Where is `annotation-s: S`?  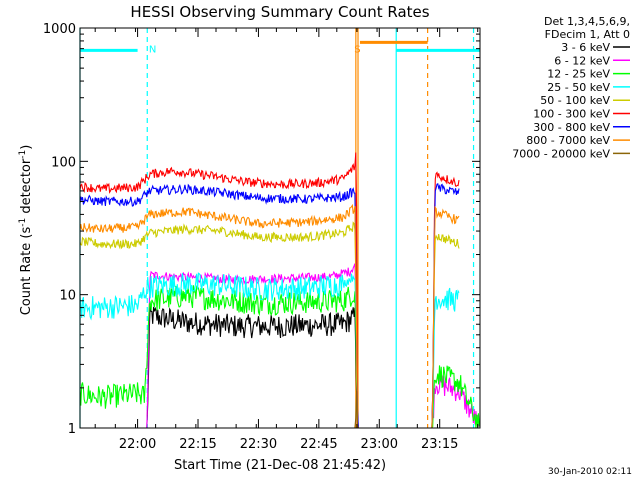 annotation-s: S is located at coordinates (357, 50).